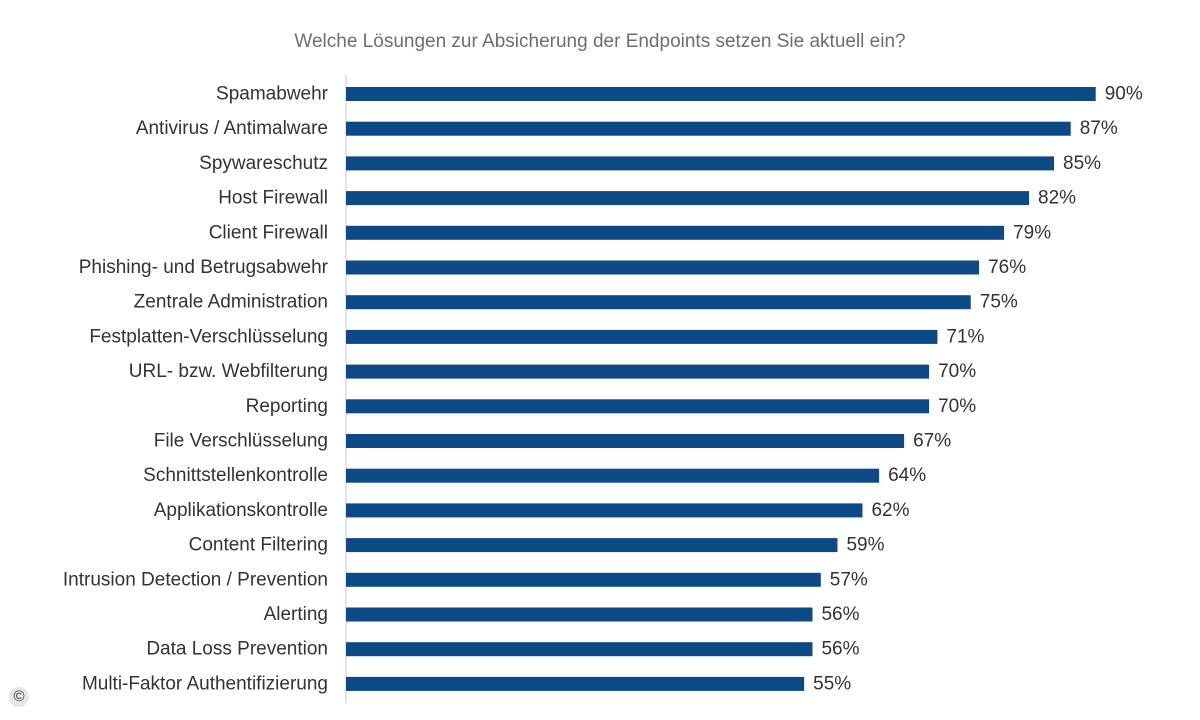  What do you see at coordinates (232, 128) in the screenshot?
I see `category-label: Antivirus / Antimalware` at bounding box center [232, 128].